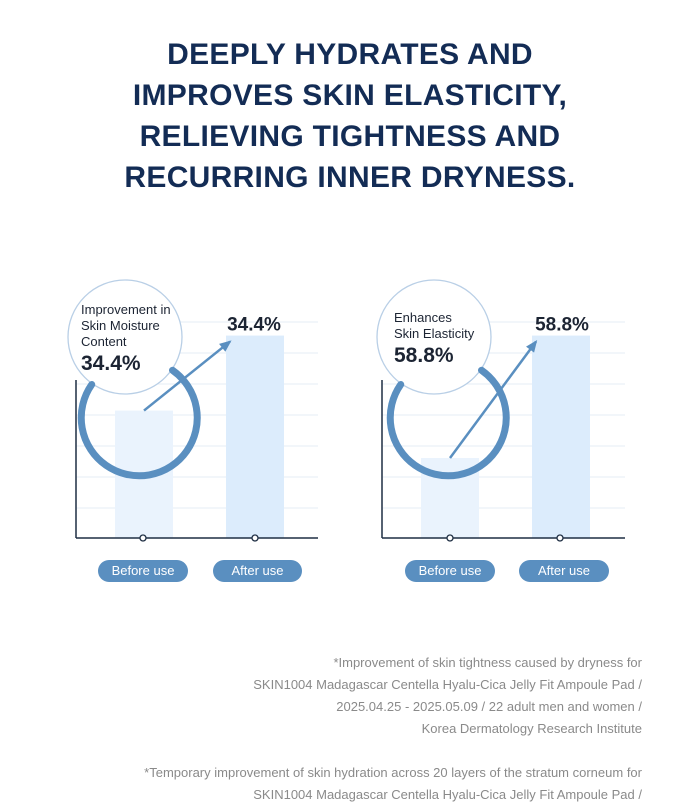  What do you see at coordinates (104, 341) in the screenshot?
I see `badge-label-line-1: Content` at bounding box center [104, 341].